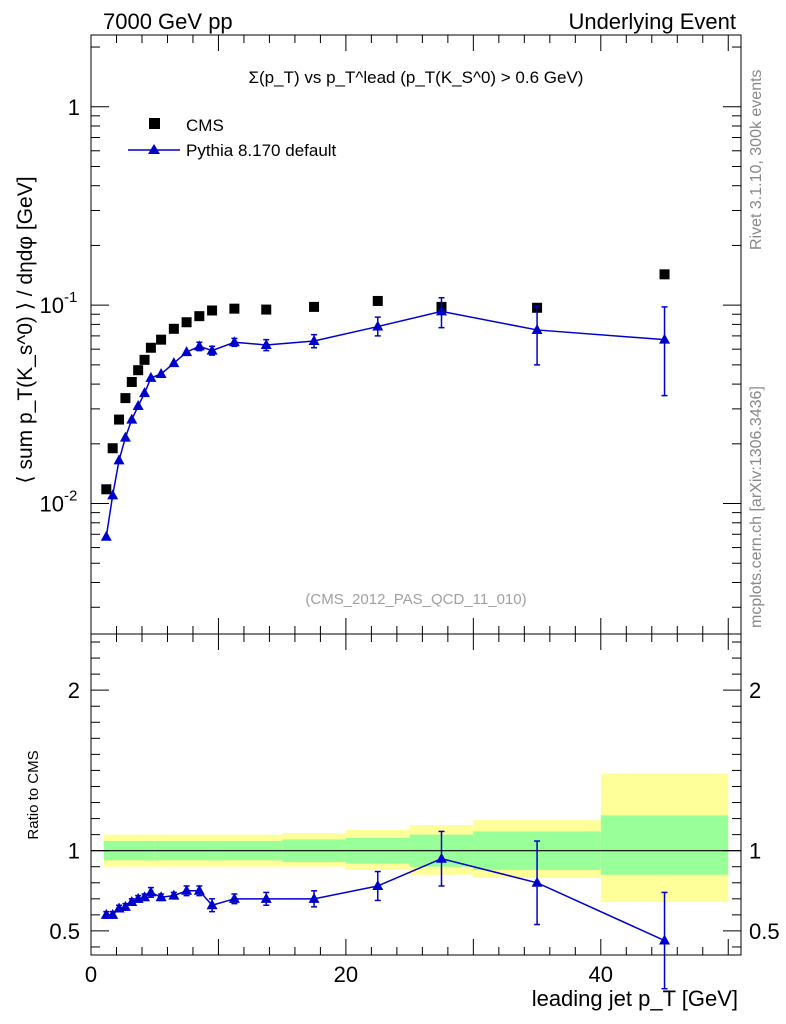 The width and height of the screenshot is (786, 1024). I want to click on y-tick-label-base-0: 10, so click(52, 504).